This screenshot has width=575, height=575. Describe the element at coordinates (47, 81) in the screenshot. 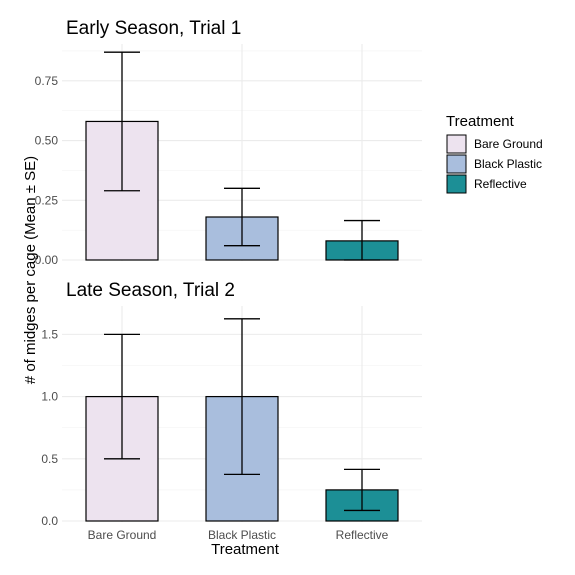

I see `y-tick-label: 0.75` at that location.